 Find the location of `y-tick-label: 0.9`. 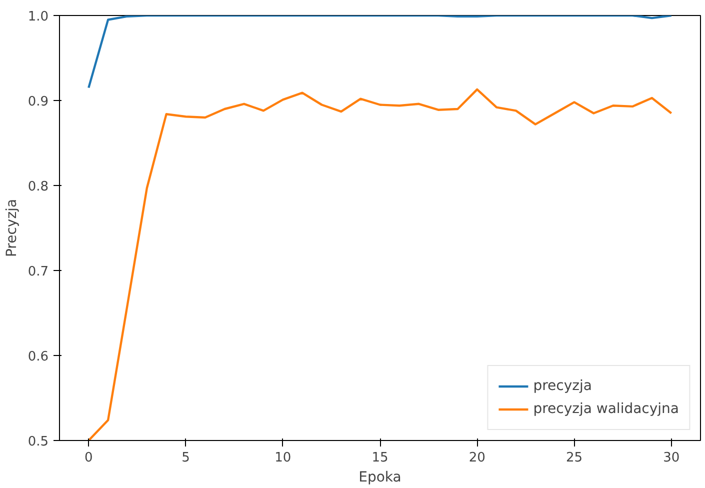

y-tick-label: 0.9 is located at coordinates (38, 102).